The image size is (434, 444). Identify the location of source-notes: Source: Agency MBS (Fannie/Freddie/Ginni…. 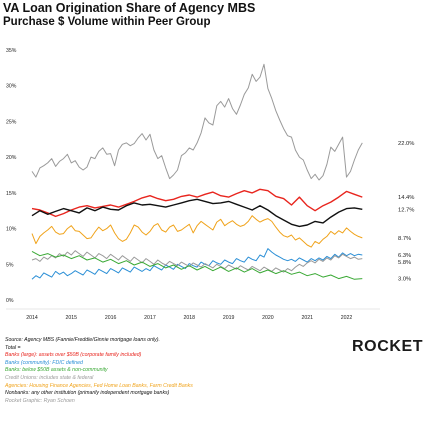
(155, 371).